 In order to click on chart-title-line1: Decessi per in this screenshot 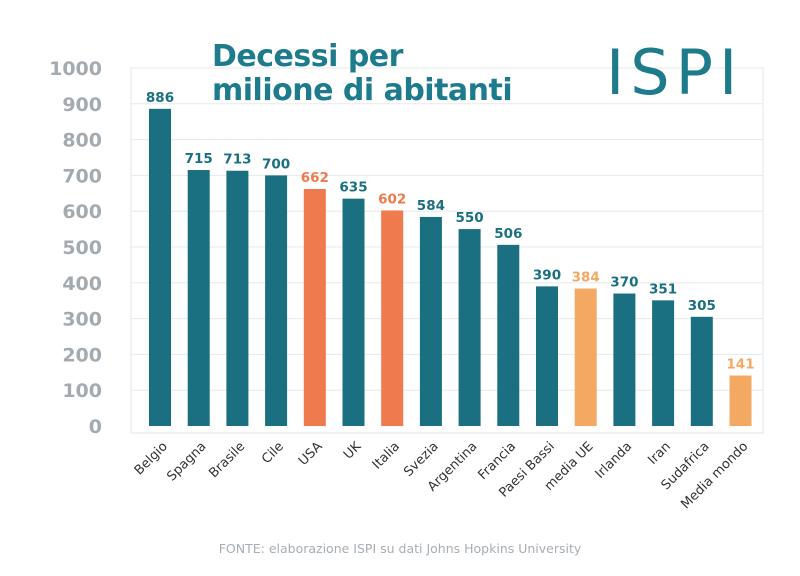, I will do `click(307, 56)`.